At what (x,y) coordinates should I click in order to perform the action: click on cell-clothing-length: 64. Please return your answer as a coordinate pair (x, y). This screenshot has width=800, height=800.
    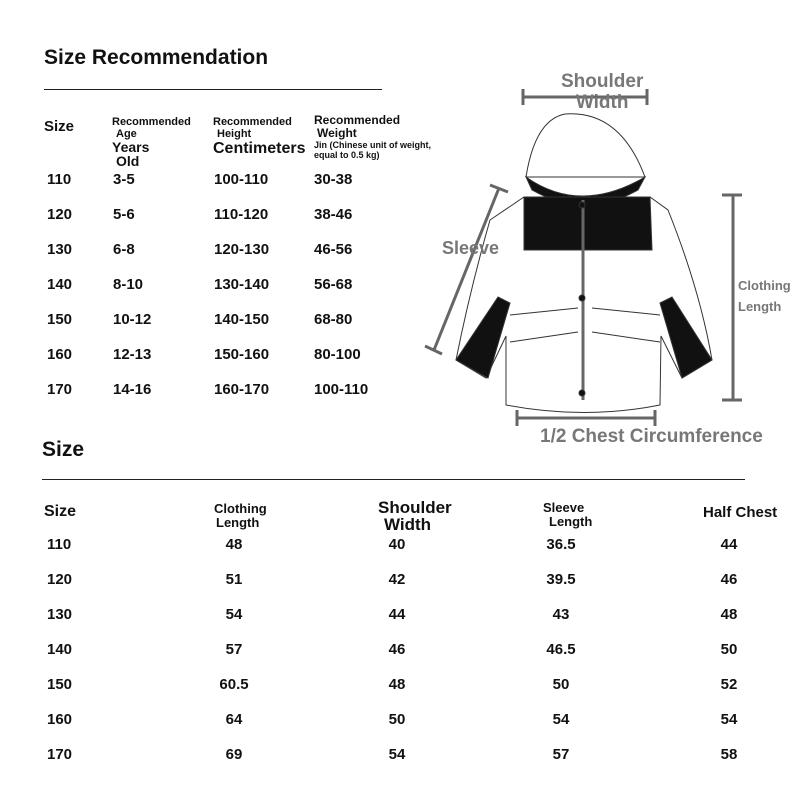
    Looking at the image, I should click on (234, 719).